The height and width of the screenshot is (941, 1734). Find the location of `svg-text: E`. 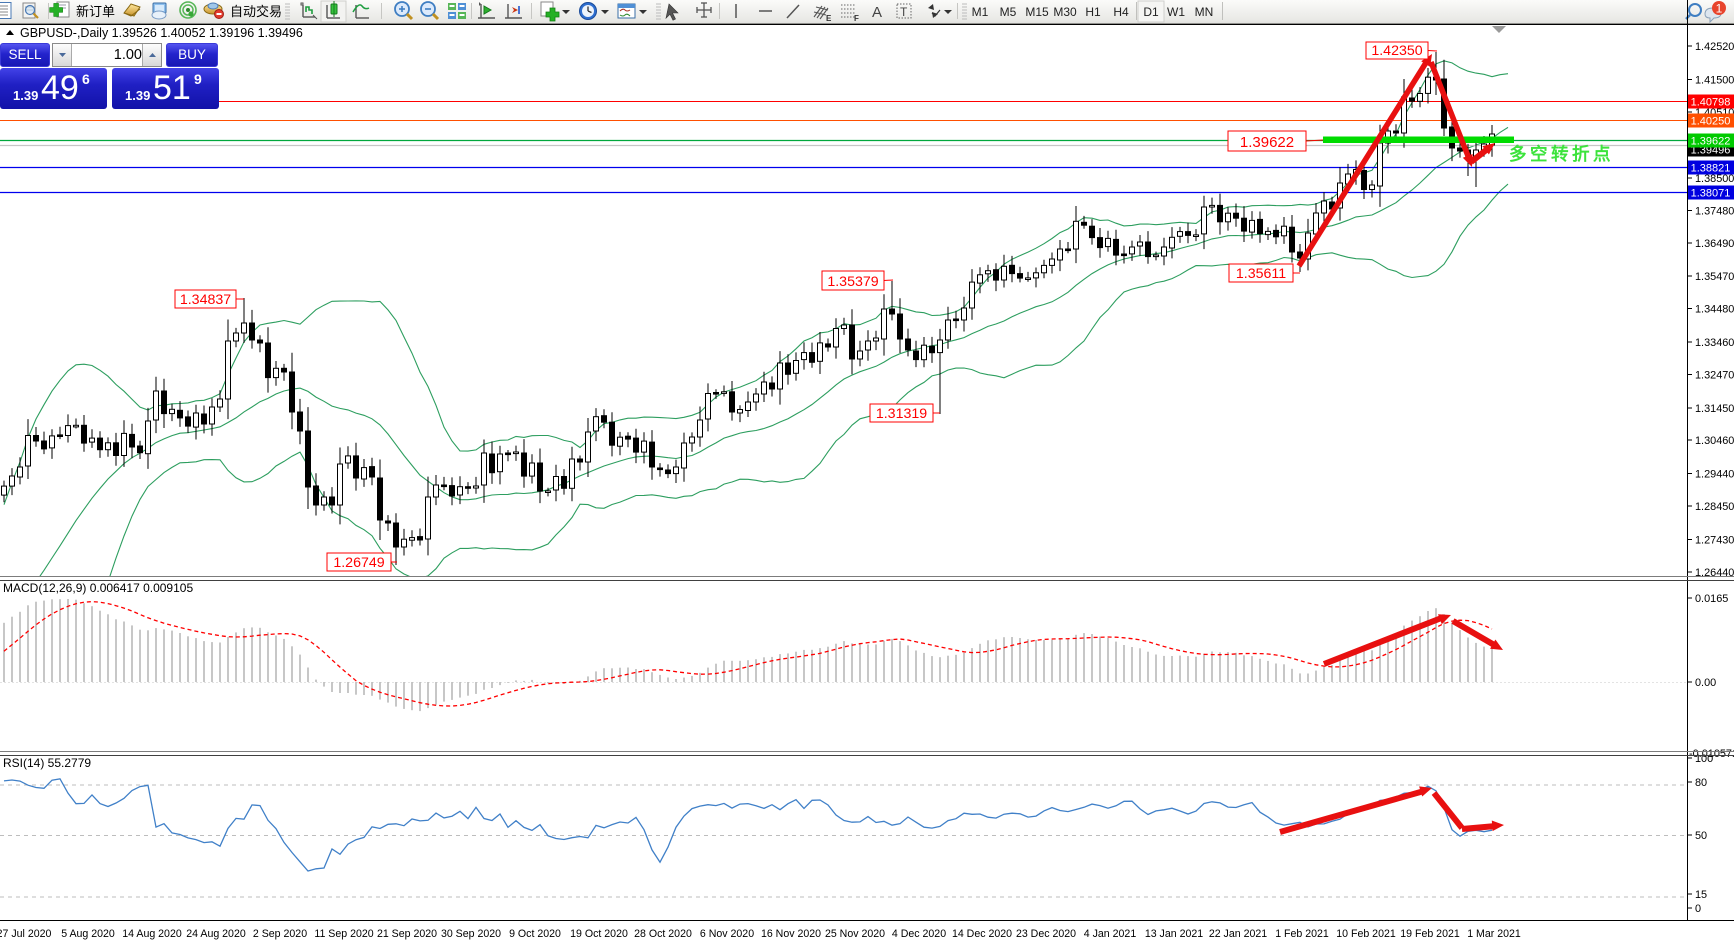

svg-text: E is located at coordinates (829, 18).